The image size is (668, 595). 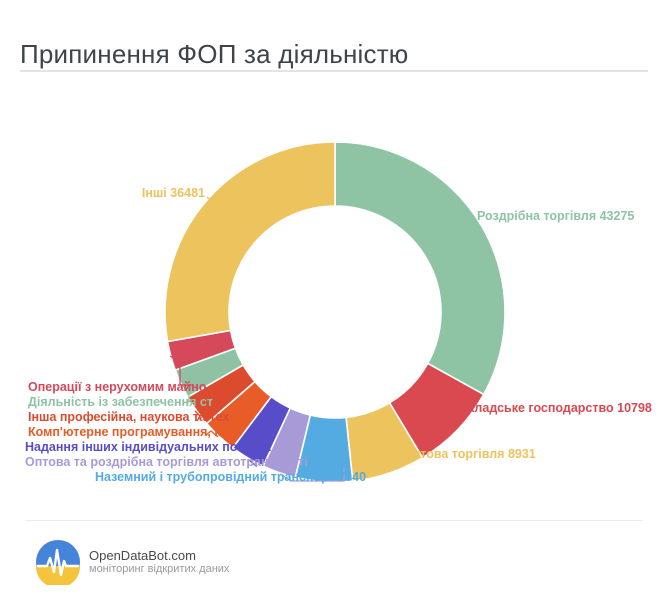 I want to click on leader-line-warehouse, so click(x=448, y=418).